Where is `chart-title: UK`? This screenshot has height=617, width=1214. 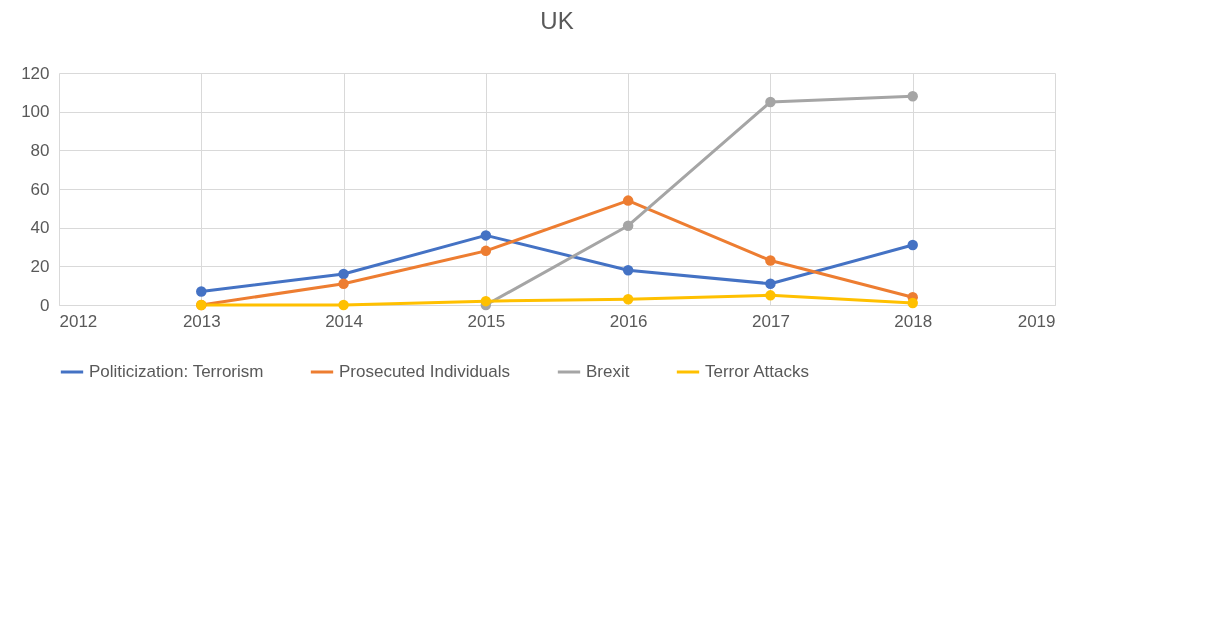 chart-title: UK is located at coordinates (557, 20).